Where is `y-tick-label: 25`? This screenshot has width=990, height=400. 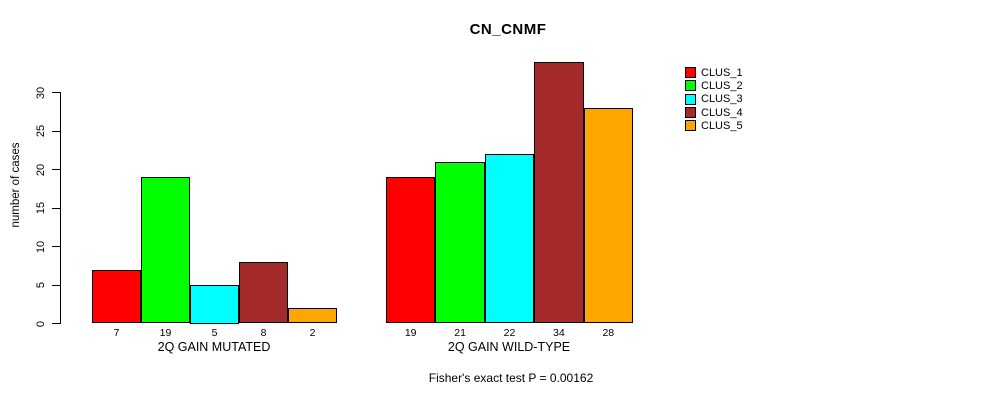
y-tick-label: 25 is located at coordinates (41, 131).